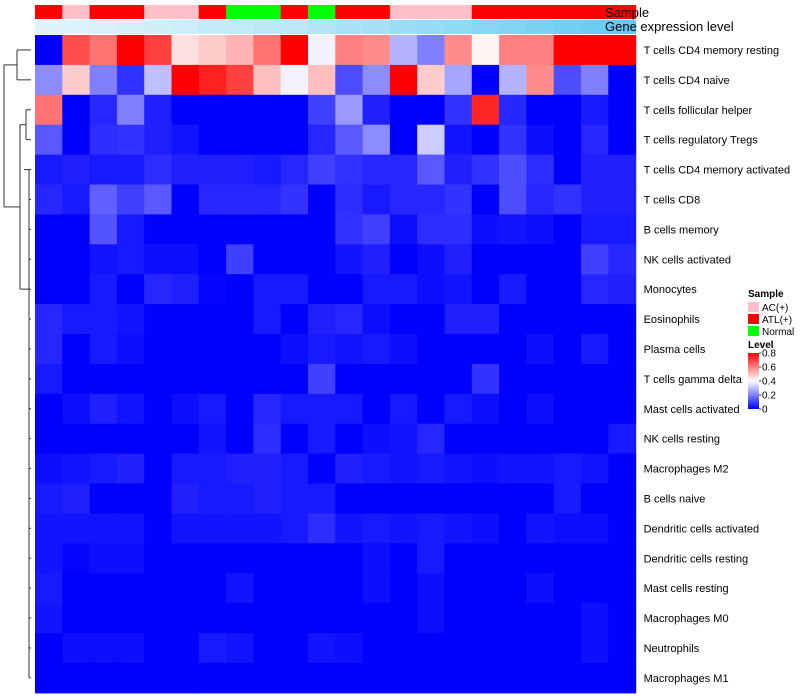  What do you see at coordinates (769, 368) in the screenshot?
I see `legend-level-label: 0.6` at bounding box center [769, 368].